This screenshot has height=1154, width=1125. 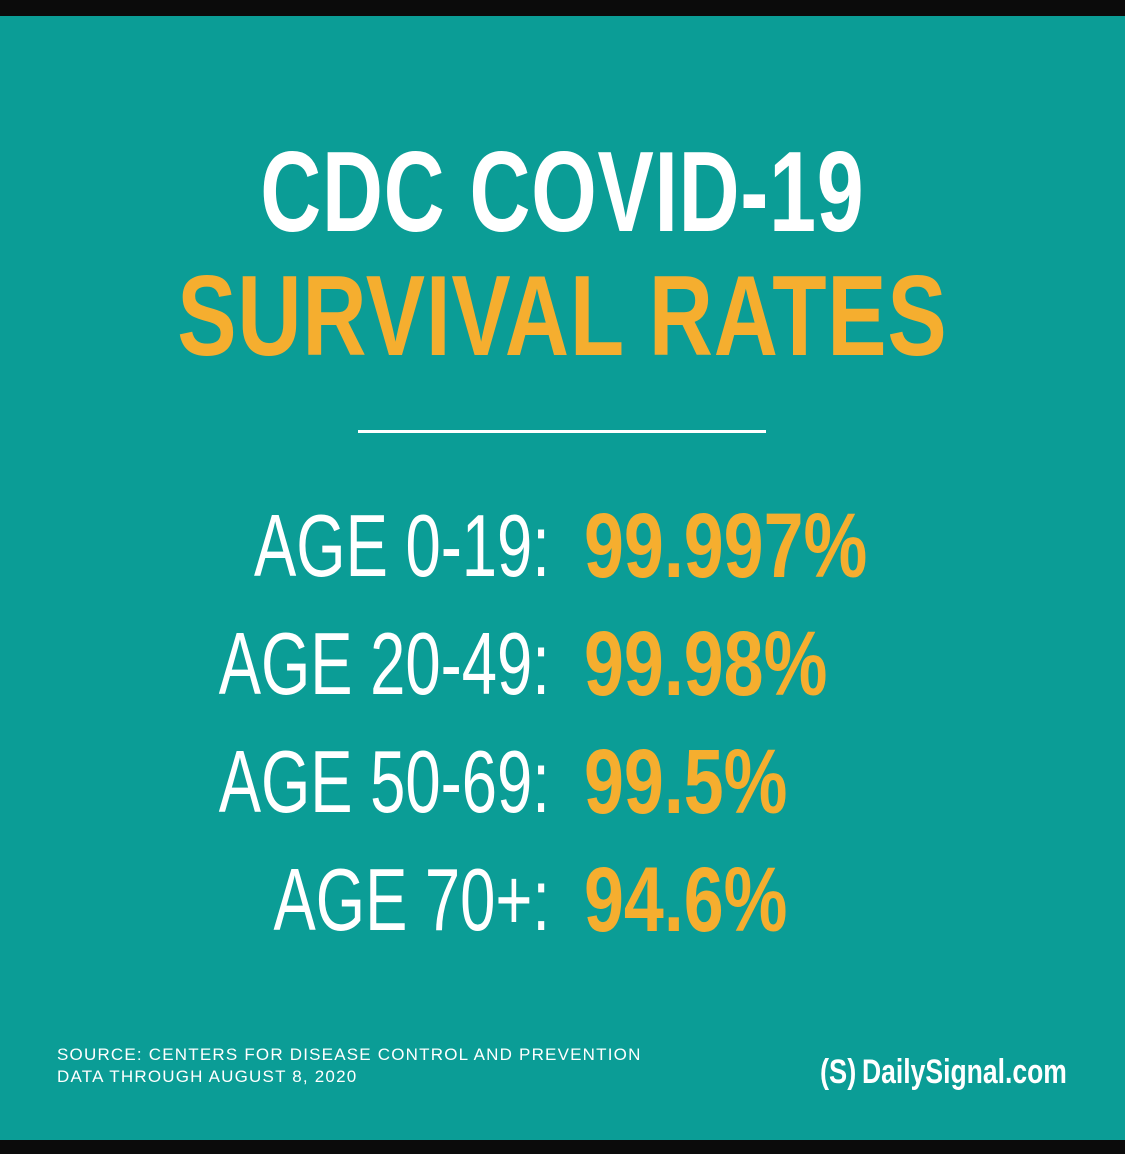 I want to click on rate-row-age-70-plus: AGE 70+: 94.6%, so click(x=562, y=900).